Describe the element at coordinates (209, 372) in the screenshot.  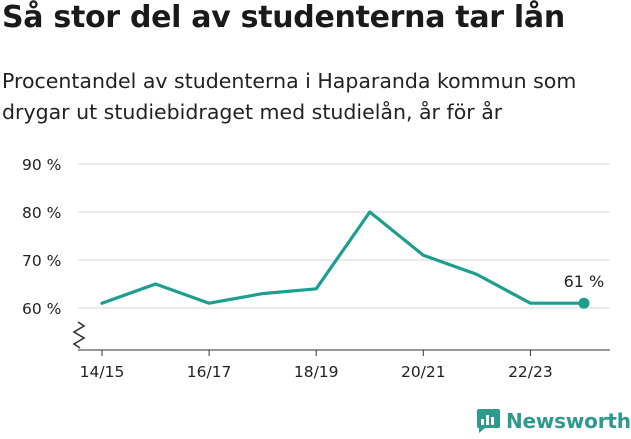
I see `x-tick-label: 16/17` at that location.